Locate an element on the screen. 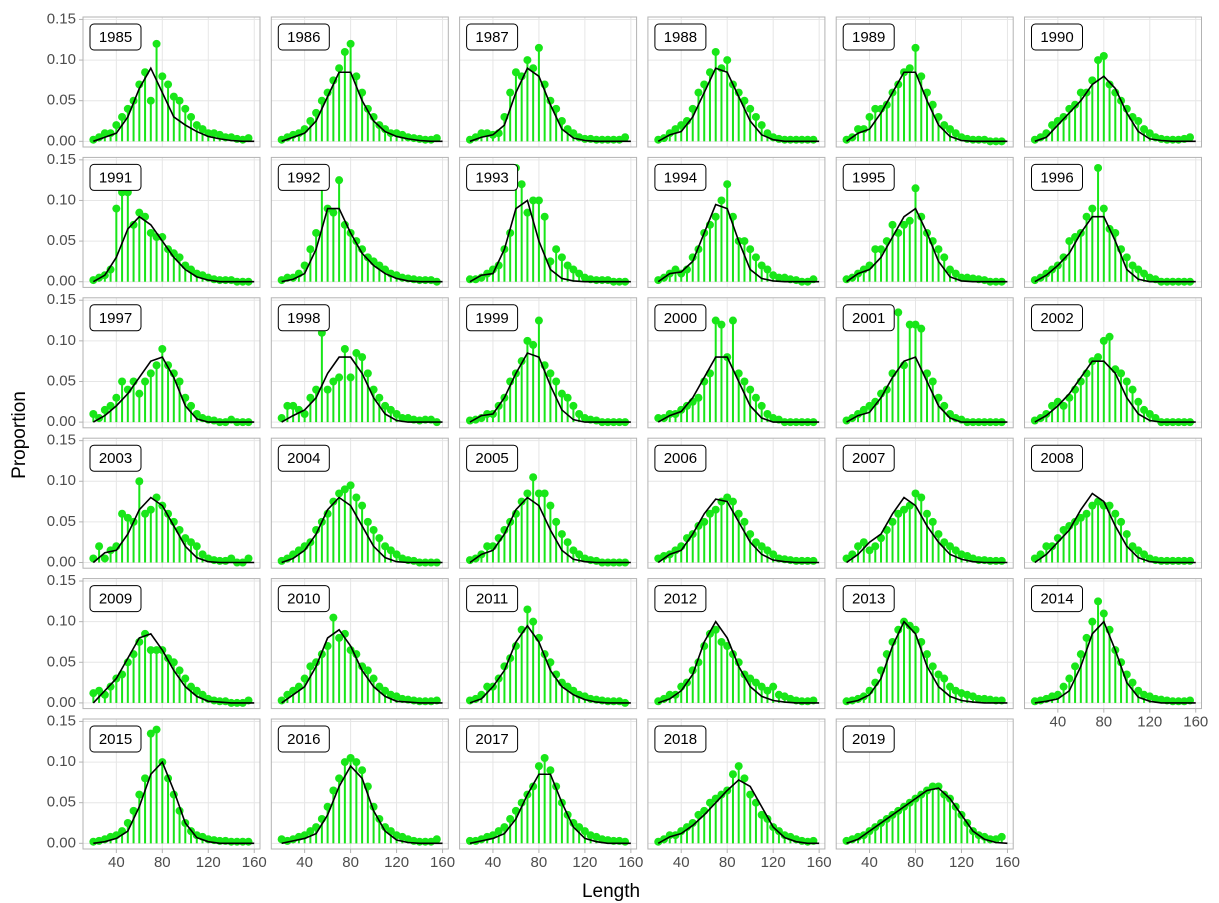  panel-label: 2001 is located at coordinates (868, 318).